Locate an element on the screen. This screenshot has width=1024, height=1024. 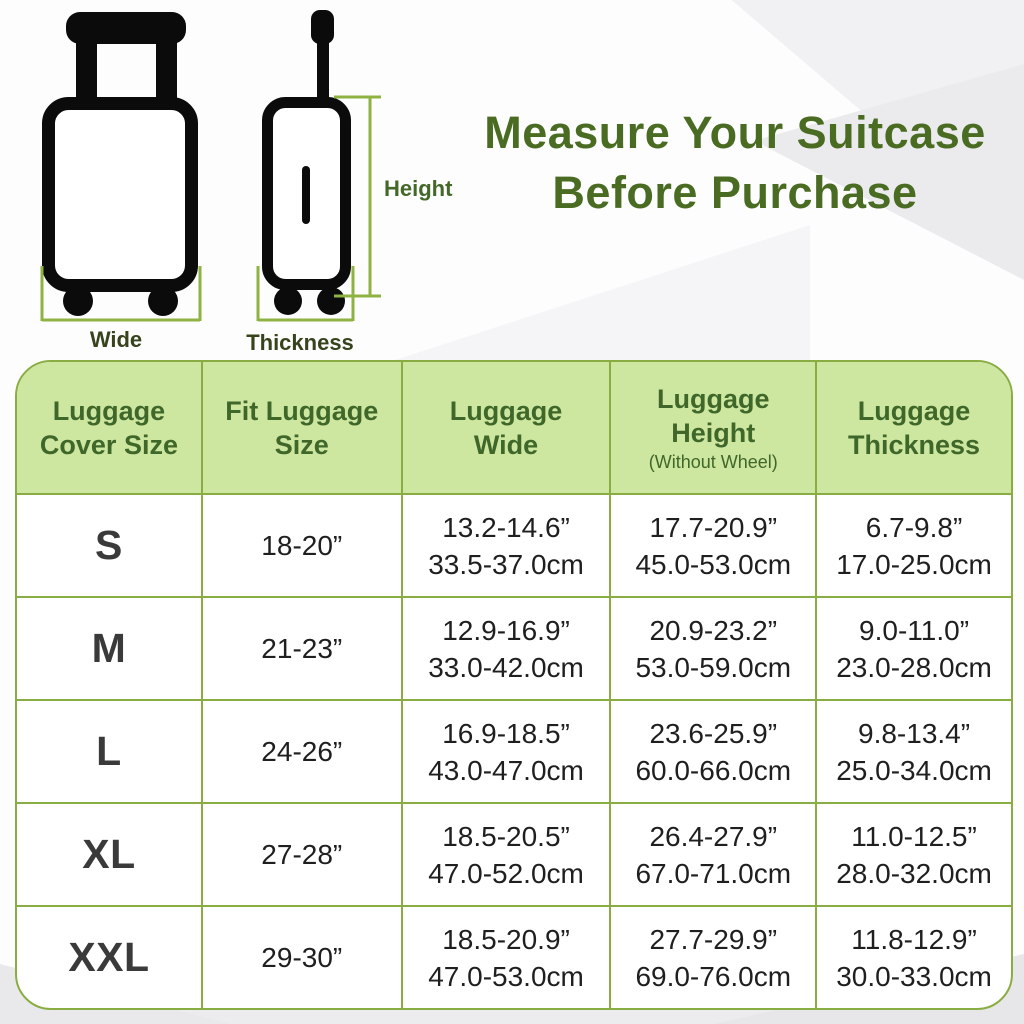
inches-value: 17.7-20.9” is located at coordinates (713, 527).